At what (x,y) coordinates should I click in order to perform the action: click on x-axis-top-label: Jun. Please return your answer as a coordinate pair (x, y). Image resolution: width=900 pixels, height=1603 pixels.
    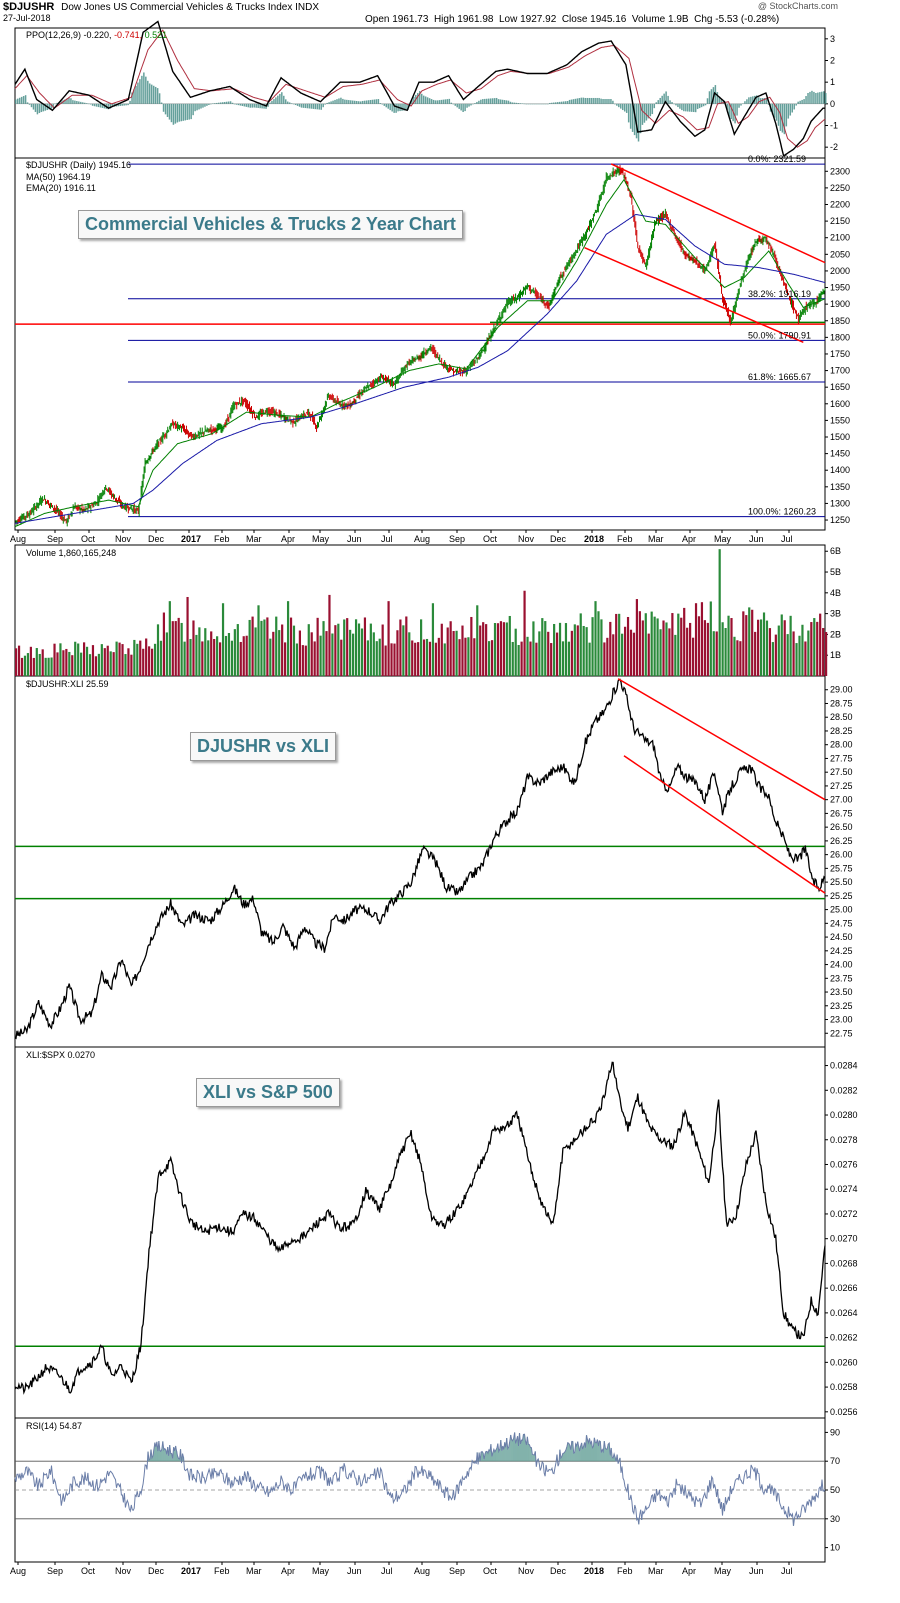
    Looking at the image, I should click on (354, 539).